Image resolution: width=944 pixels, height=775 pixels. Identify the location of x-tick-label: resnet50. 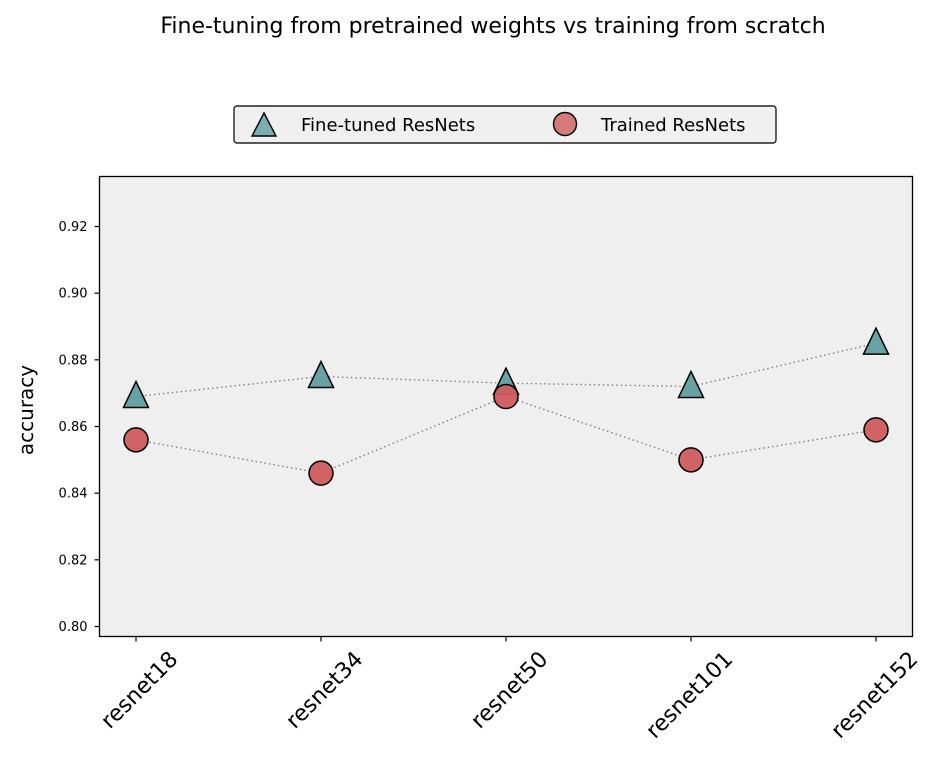
(510, 690).